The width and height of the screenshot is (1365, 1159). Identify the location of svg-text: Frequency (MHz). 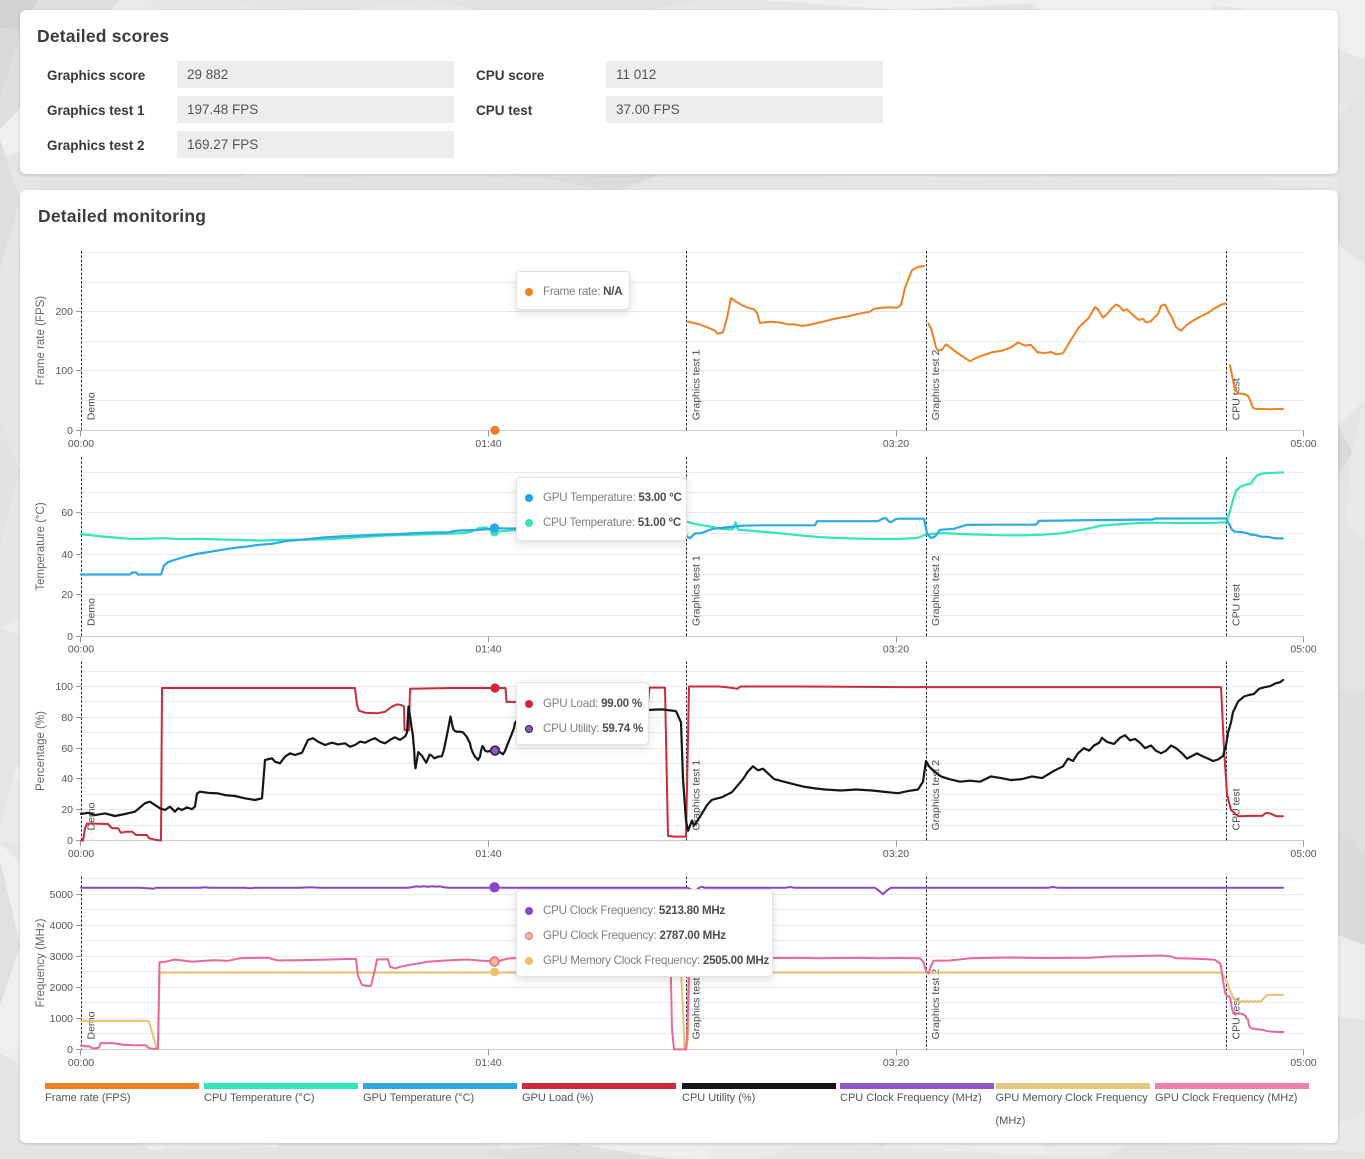
(41, 962).